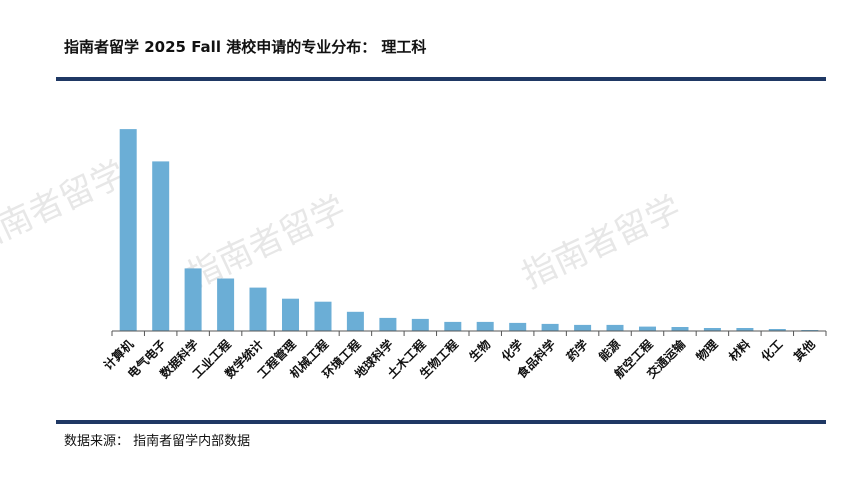 The height and width of the screenshot is (484, 860). Describe the element at coordinates (739, 351) in the screenshot. I see `tick-label-19: 材料` at that location.